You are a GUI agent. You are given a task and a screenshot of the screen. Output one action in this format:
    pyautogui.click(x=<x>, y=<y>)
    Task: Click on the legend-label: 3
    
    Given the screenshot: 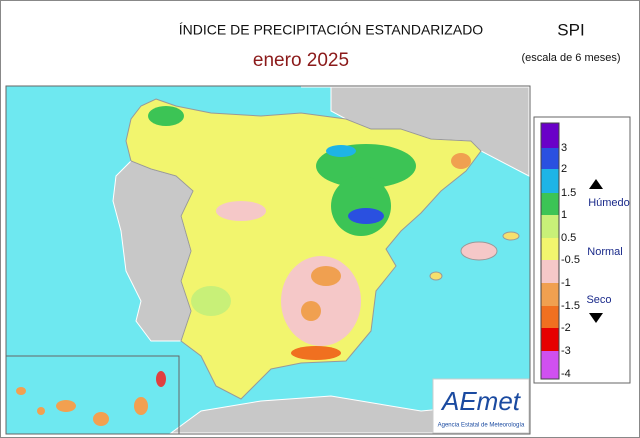 What is the action you would take?
    pyautogui.click(x=564, y=148)
    